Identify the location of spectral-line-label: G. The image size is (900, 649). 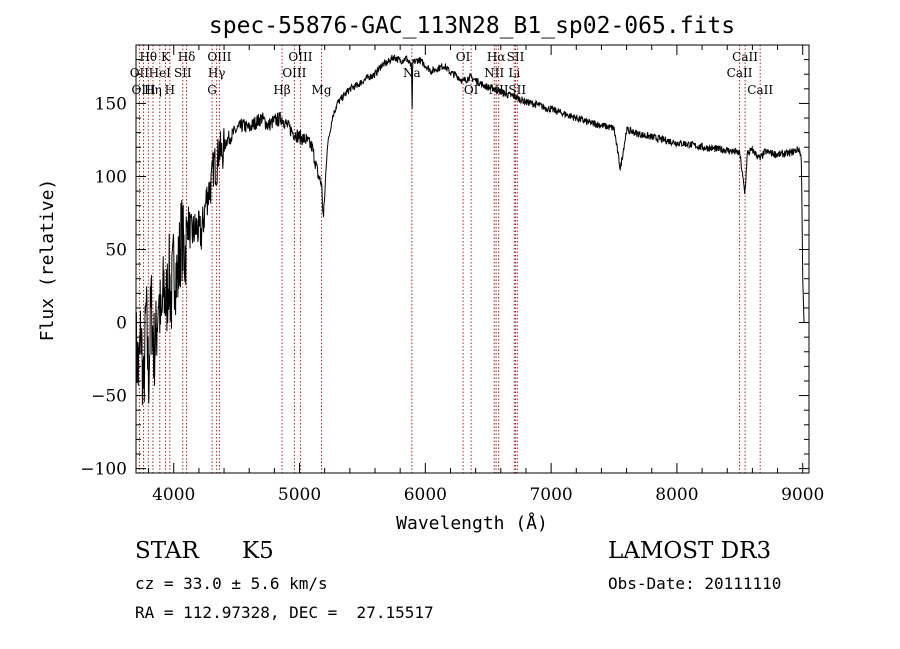
(212, 90).